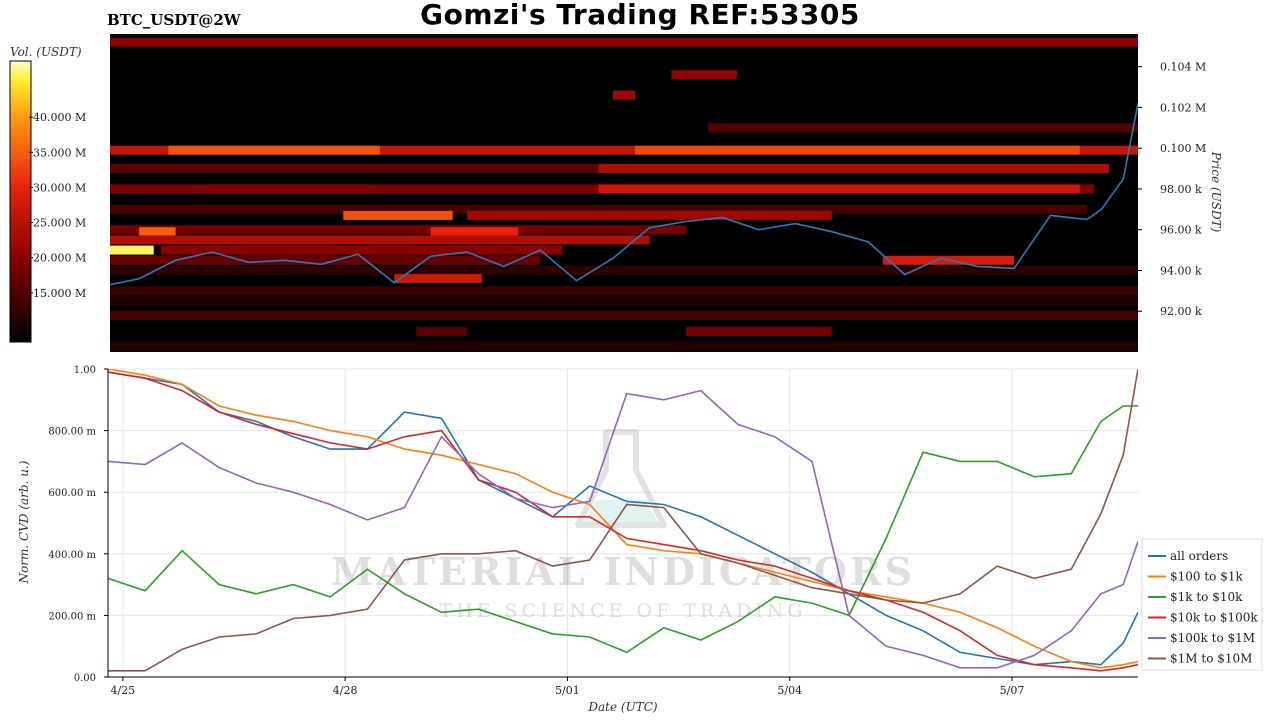 The width and height of the screenshot is (1280, 720). I want to click on colorbar-tick-label: 25.000 M, so click(59, 223).